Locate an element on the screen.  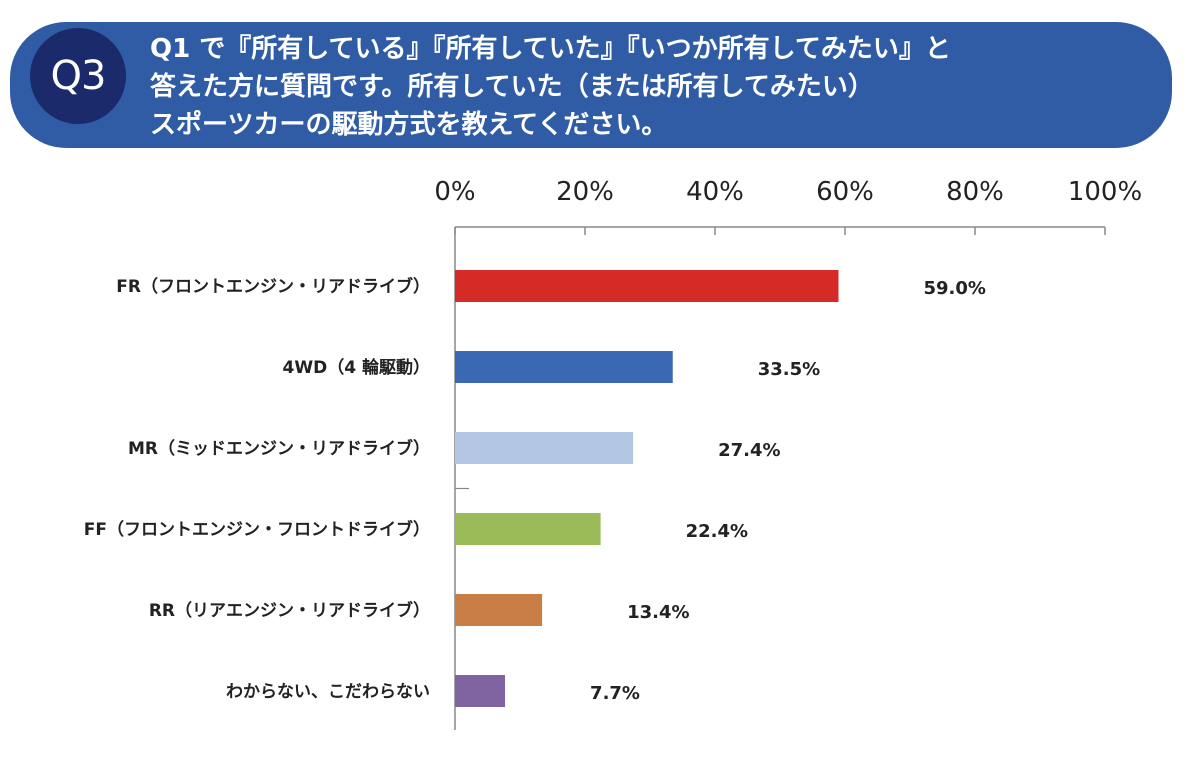
data-label: 59.0% is located at coordinates (955, 288).